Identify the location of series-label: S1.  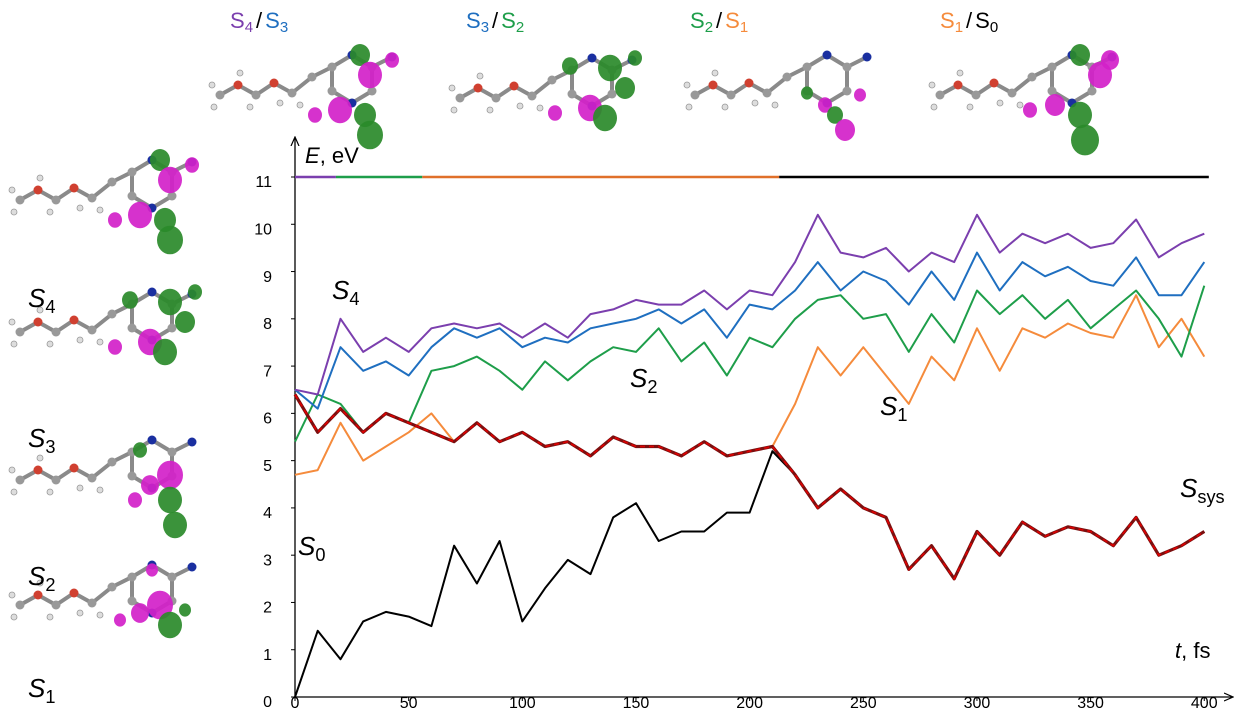
(893, 408).